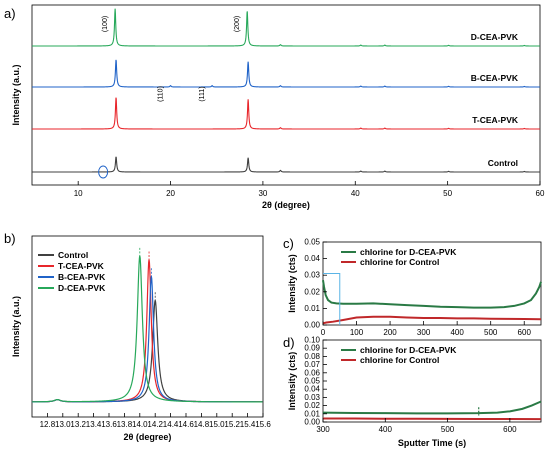 The image size is (550, 452). What do you see at coordinates (94, 424) in the screenshot?
I see `x-tick-label-b: 13.4` at bounding box center [94, 424].